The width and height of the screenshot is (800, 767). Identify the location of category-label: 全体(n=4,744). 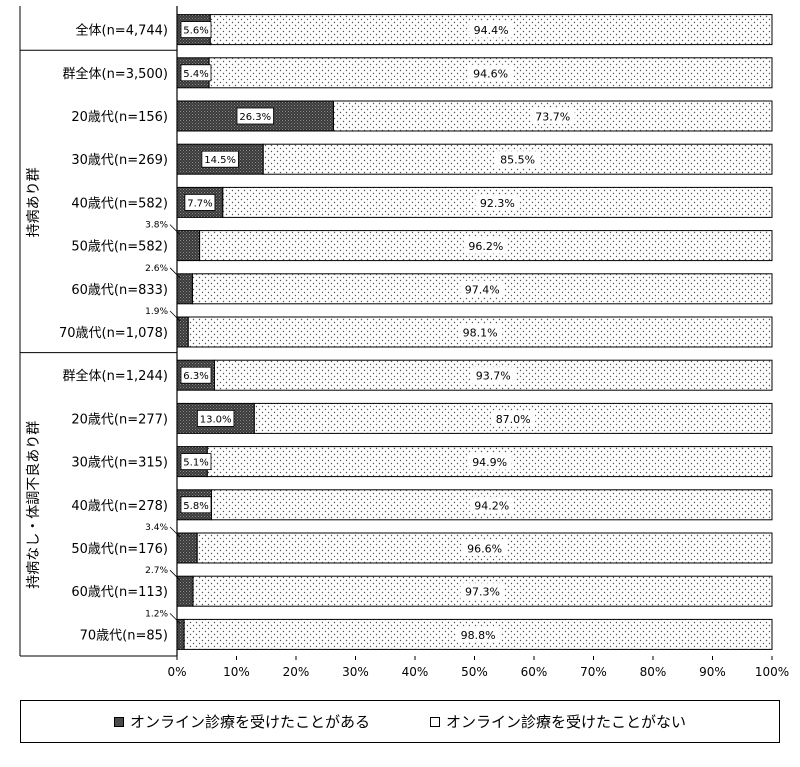
(122, 31).